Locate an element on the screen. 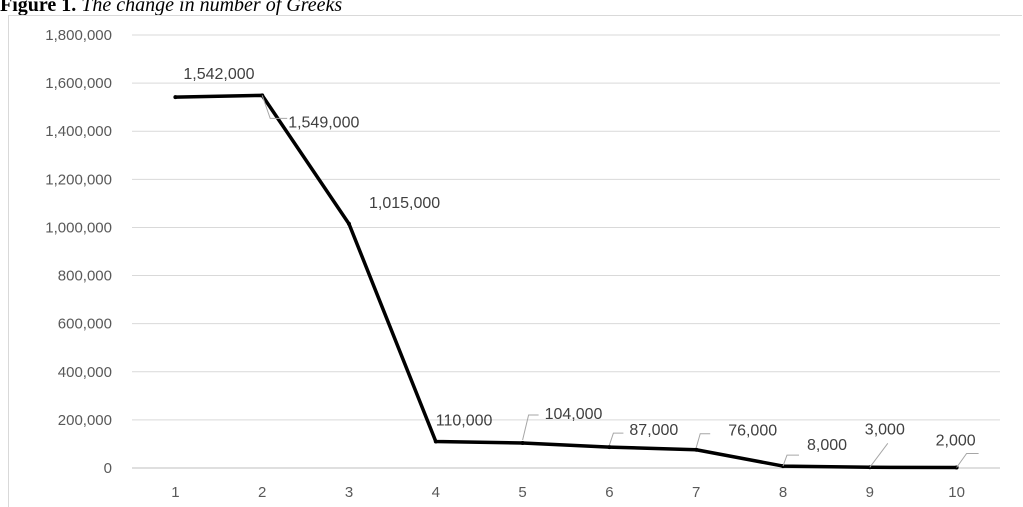  x-tick-label: 2 is located at coordinates (262, 492).